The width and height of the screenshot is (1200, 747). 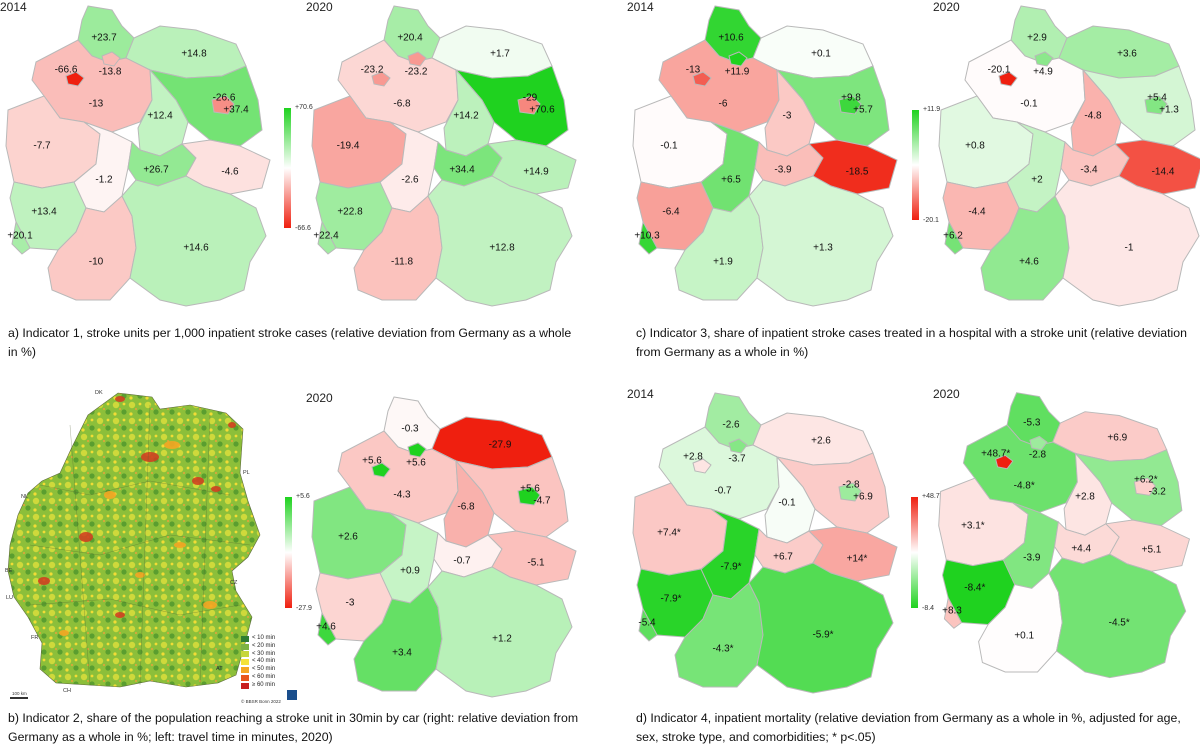 What do you see at coordinates (402, 104) in the screenshot?
I see `state-value-niedersachsen: -6.8` at bounding box center [402, 104].